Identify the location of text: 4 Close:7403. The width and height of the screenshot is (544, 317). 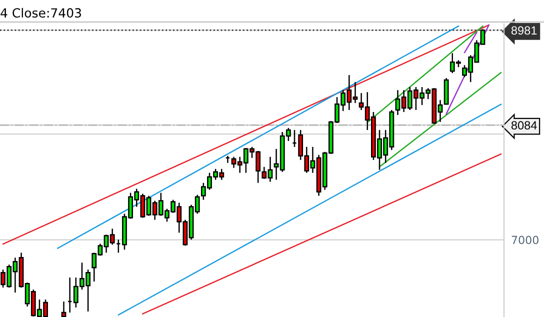
(40, 13).